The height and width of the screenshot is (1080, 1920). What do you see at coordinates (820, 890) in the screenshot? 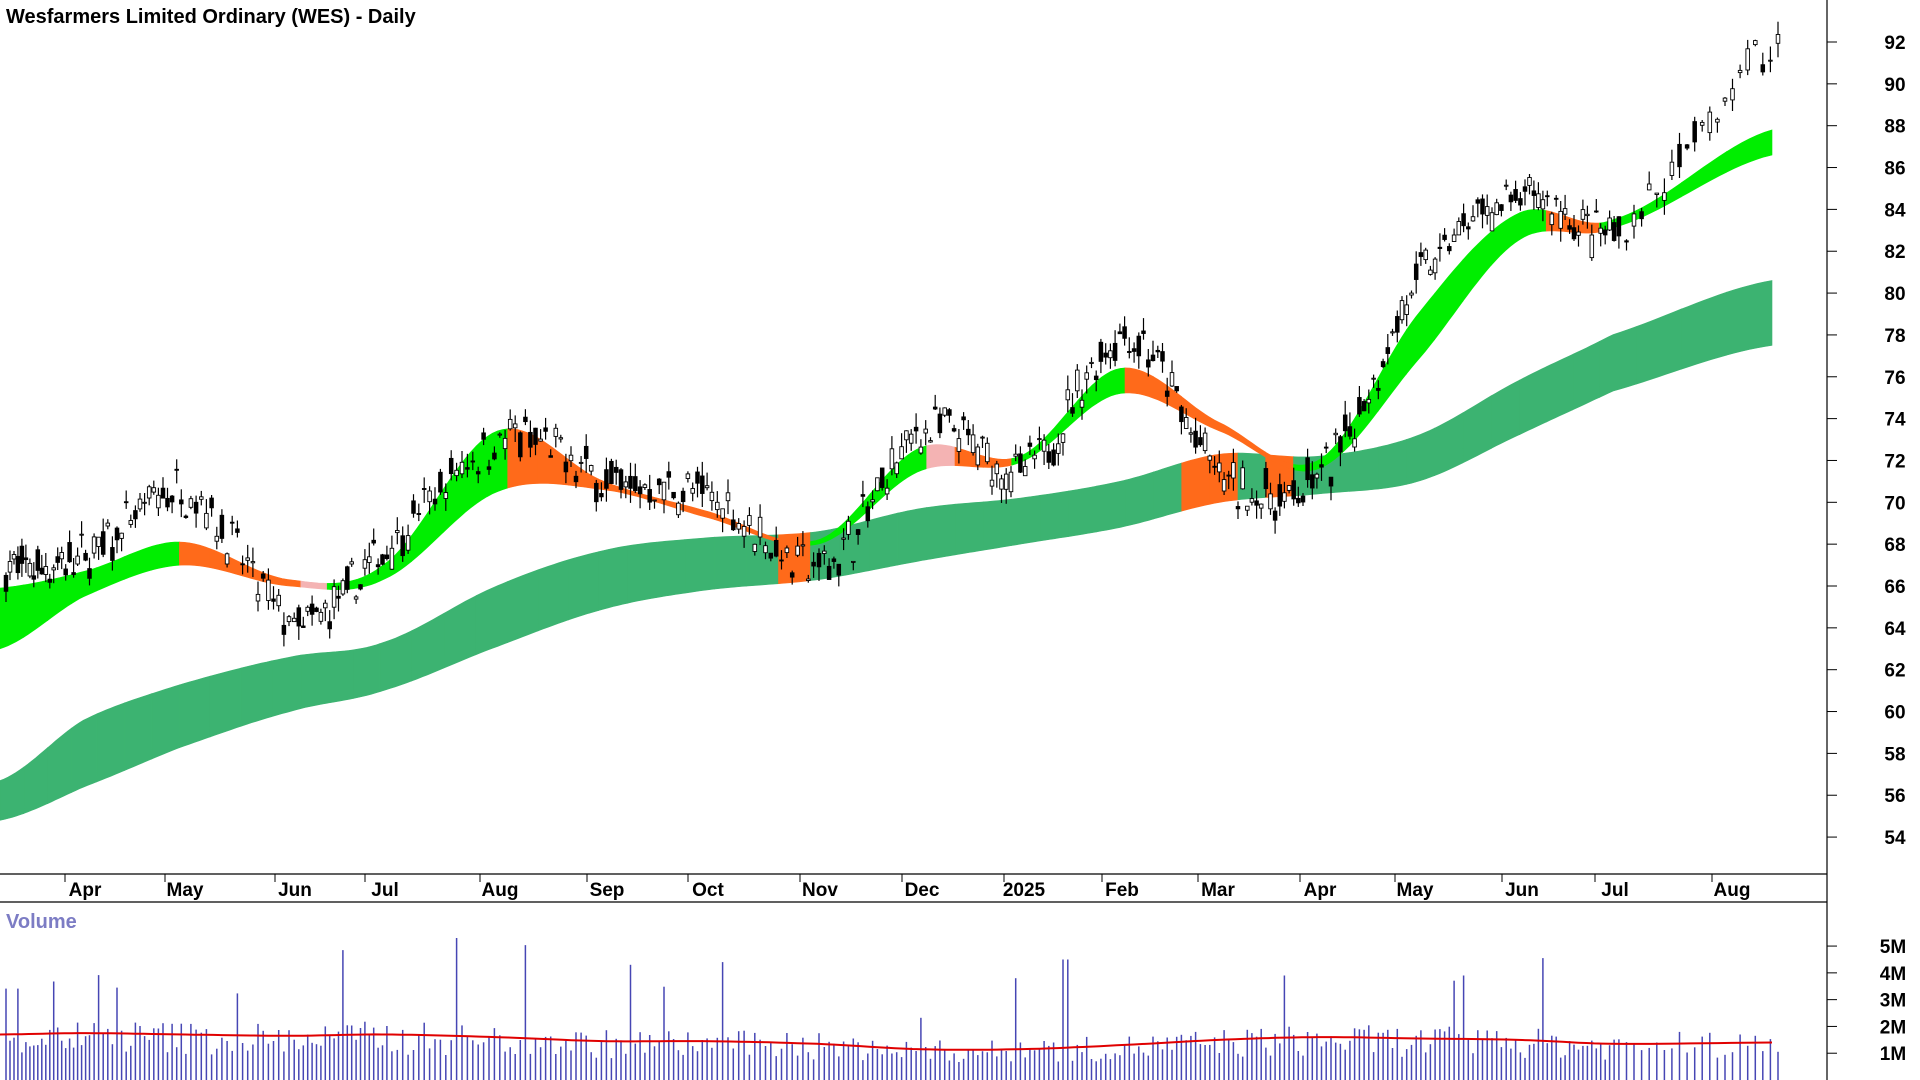
I see `time-tick-label: Nov` at bounding box center [820, 890].